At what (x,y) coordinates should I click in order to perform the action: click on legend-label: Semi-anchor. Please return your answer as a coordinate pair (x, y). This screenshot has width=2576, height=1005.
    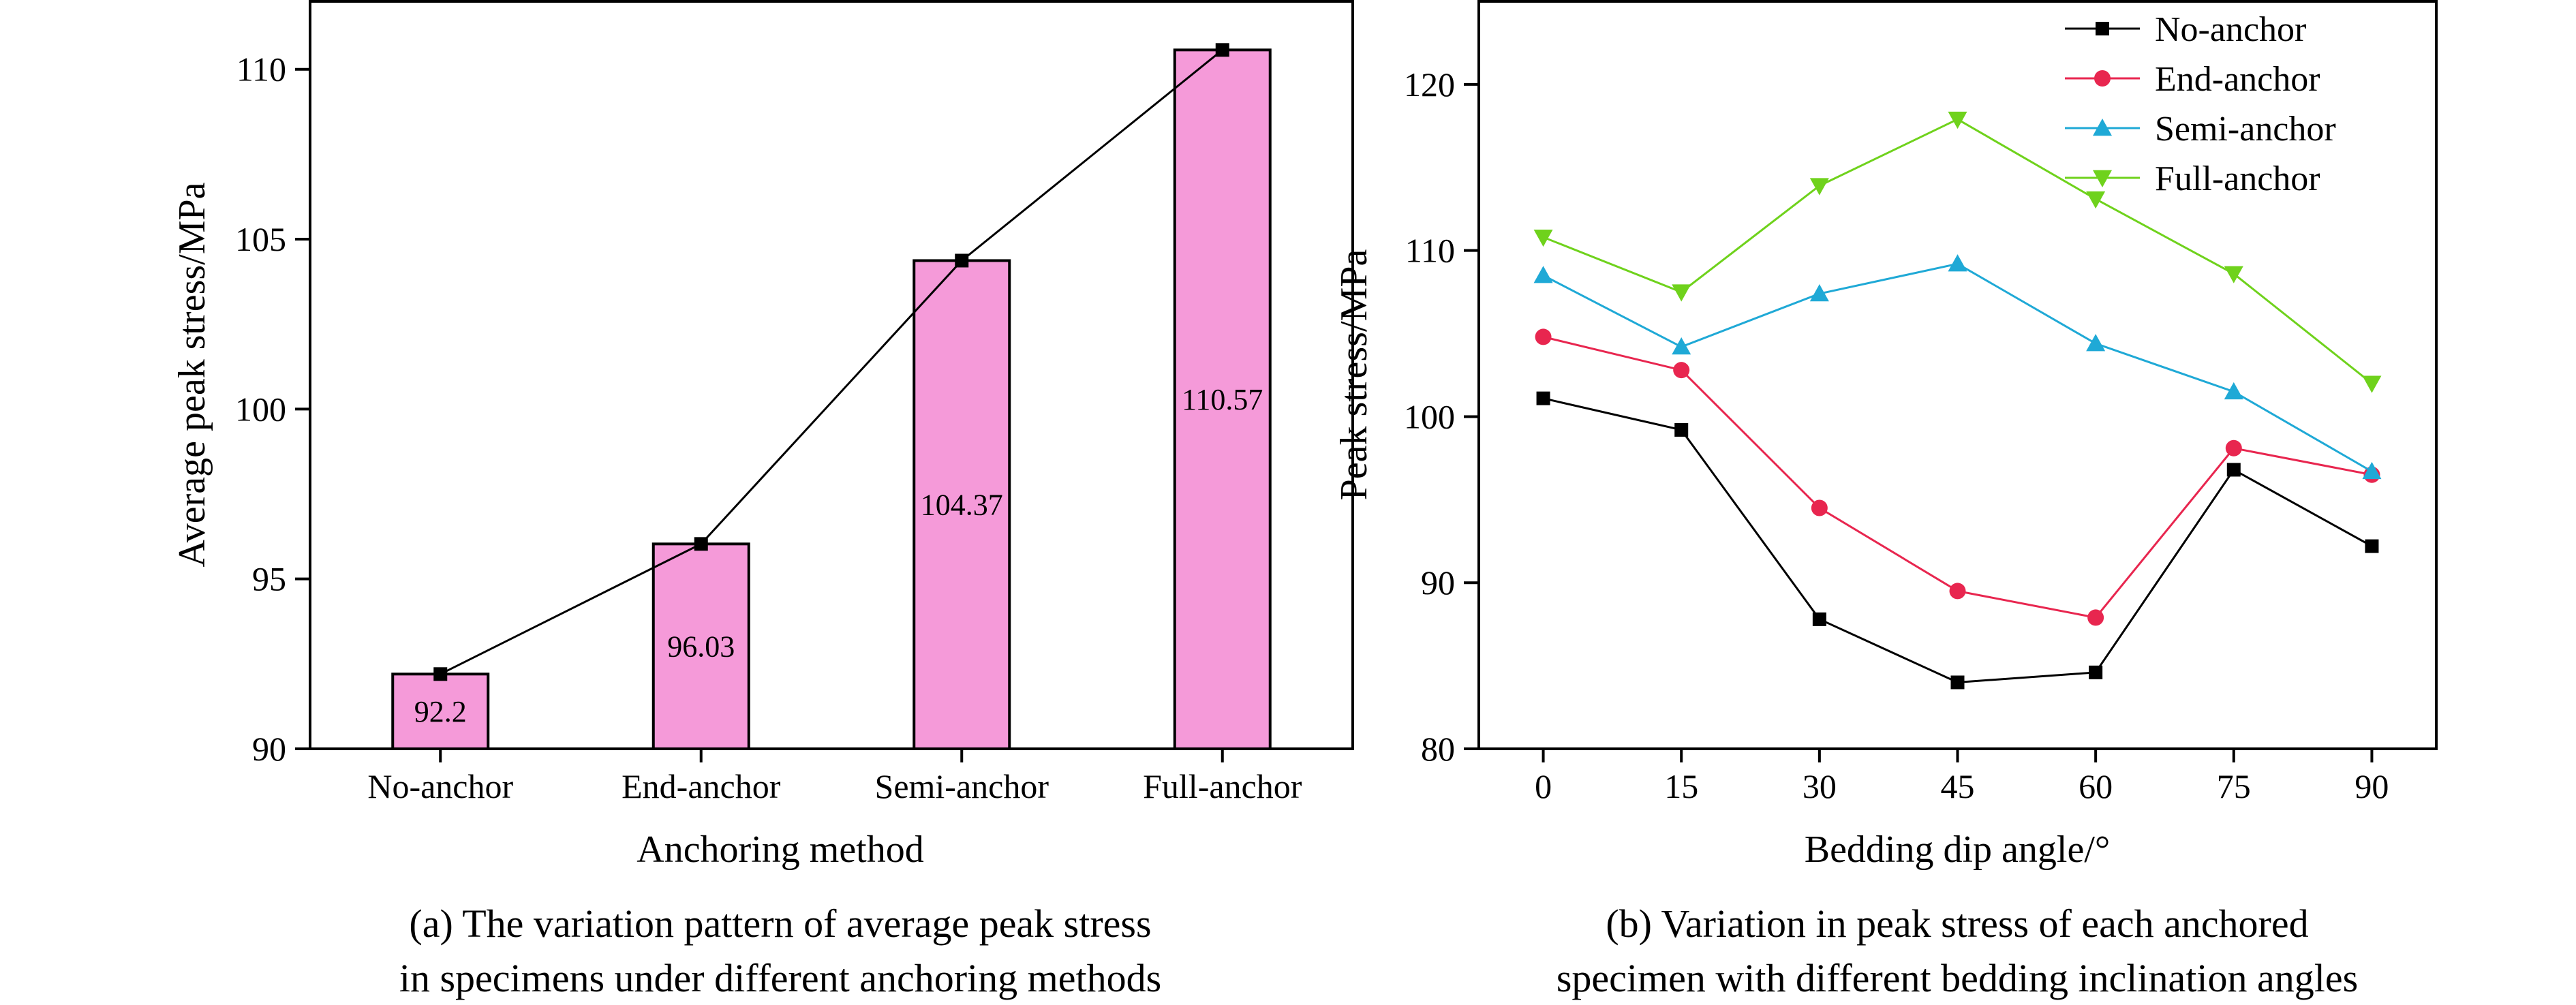
    Looking at the image, I should click on (2245, 130).